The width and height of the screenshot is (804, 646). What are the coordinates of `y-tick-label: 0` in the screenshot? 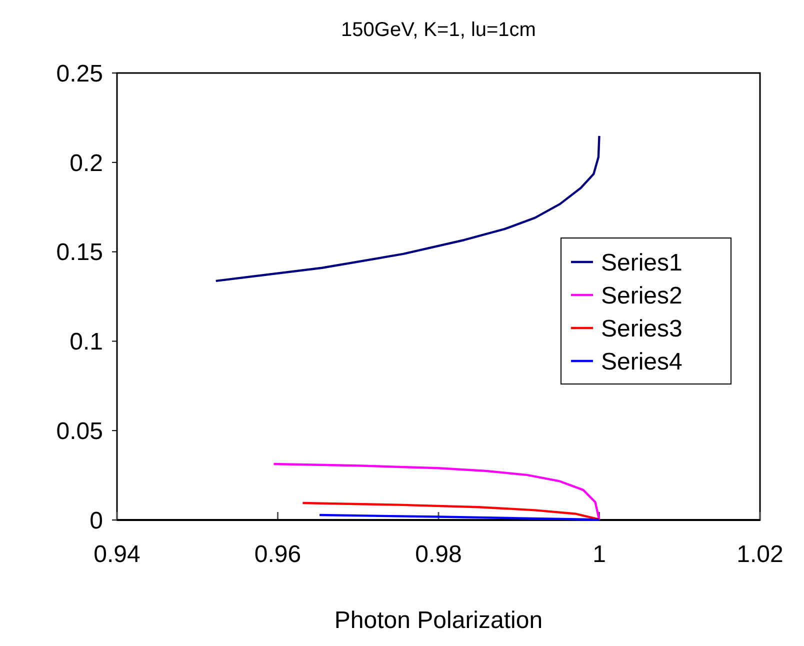 It's located at (96, 520).